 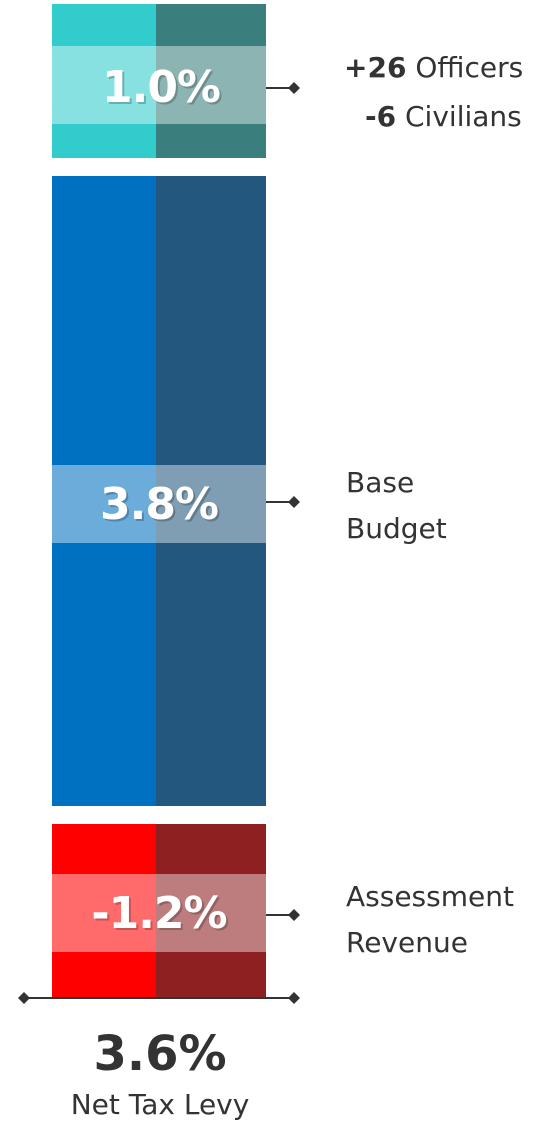 I want to click on label-civilians-text: Civilians, so click(x=459, y=116).